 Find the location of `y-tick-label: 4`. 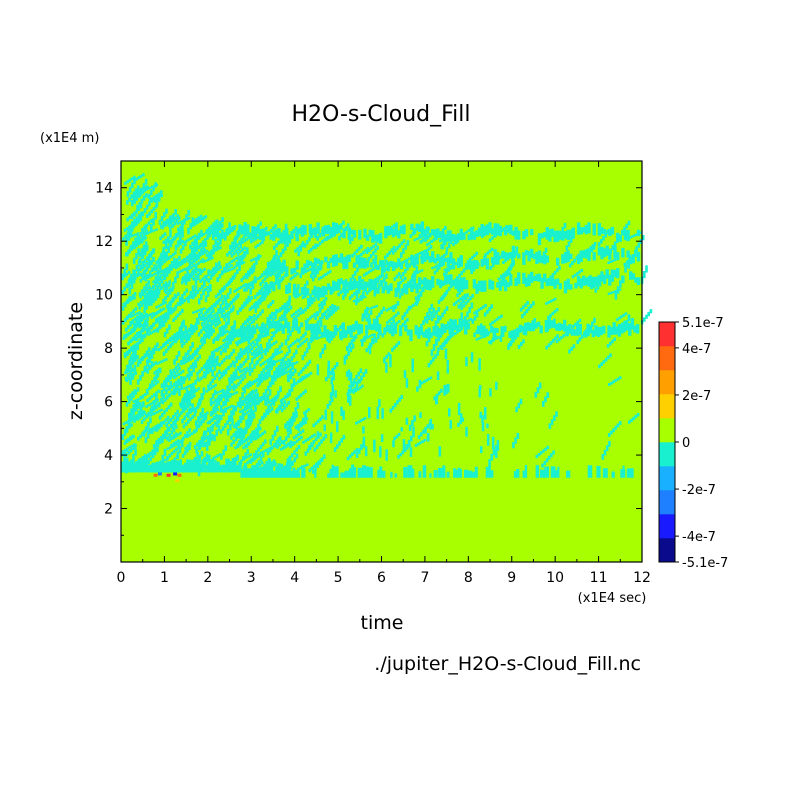

y-tick-label: 4 is located at coordinates (108, 456).